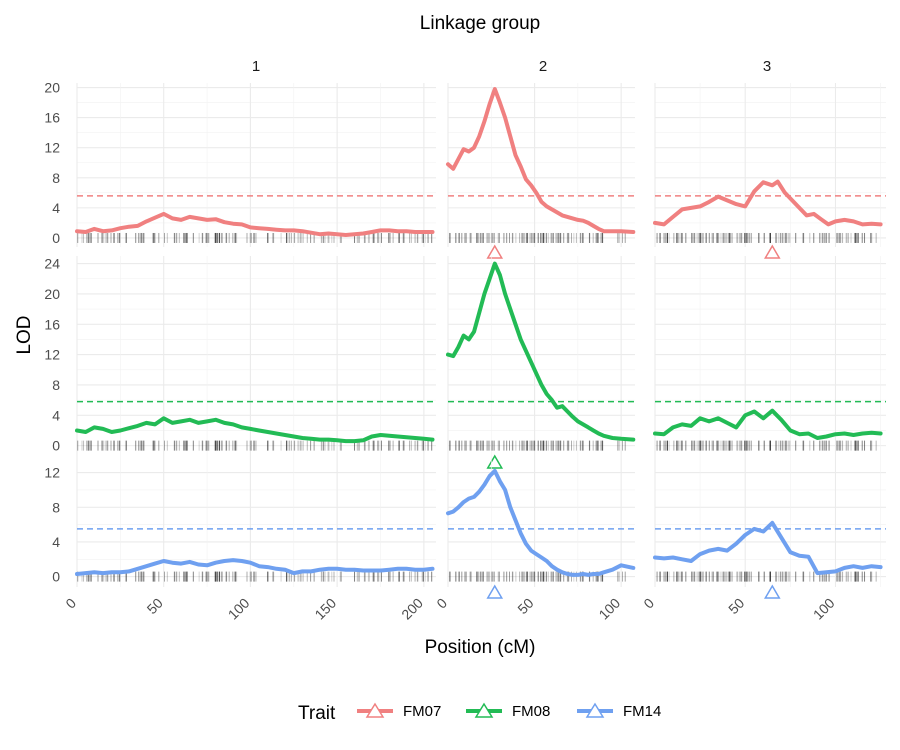 Image resolution: width=900 pixels, height=750 pixels. I want to click on legend-label-fm08: FM08, so click(531, 711).